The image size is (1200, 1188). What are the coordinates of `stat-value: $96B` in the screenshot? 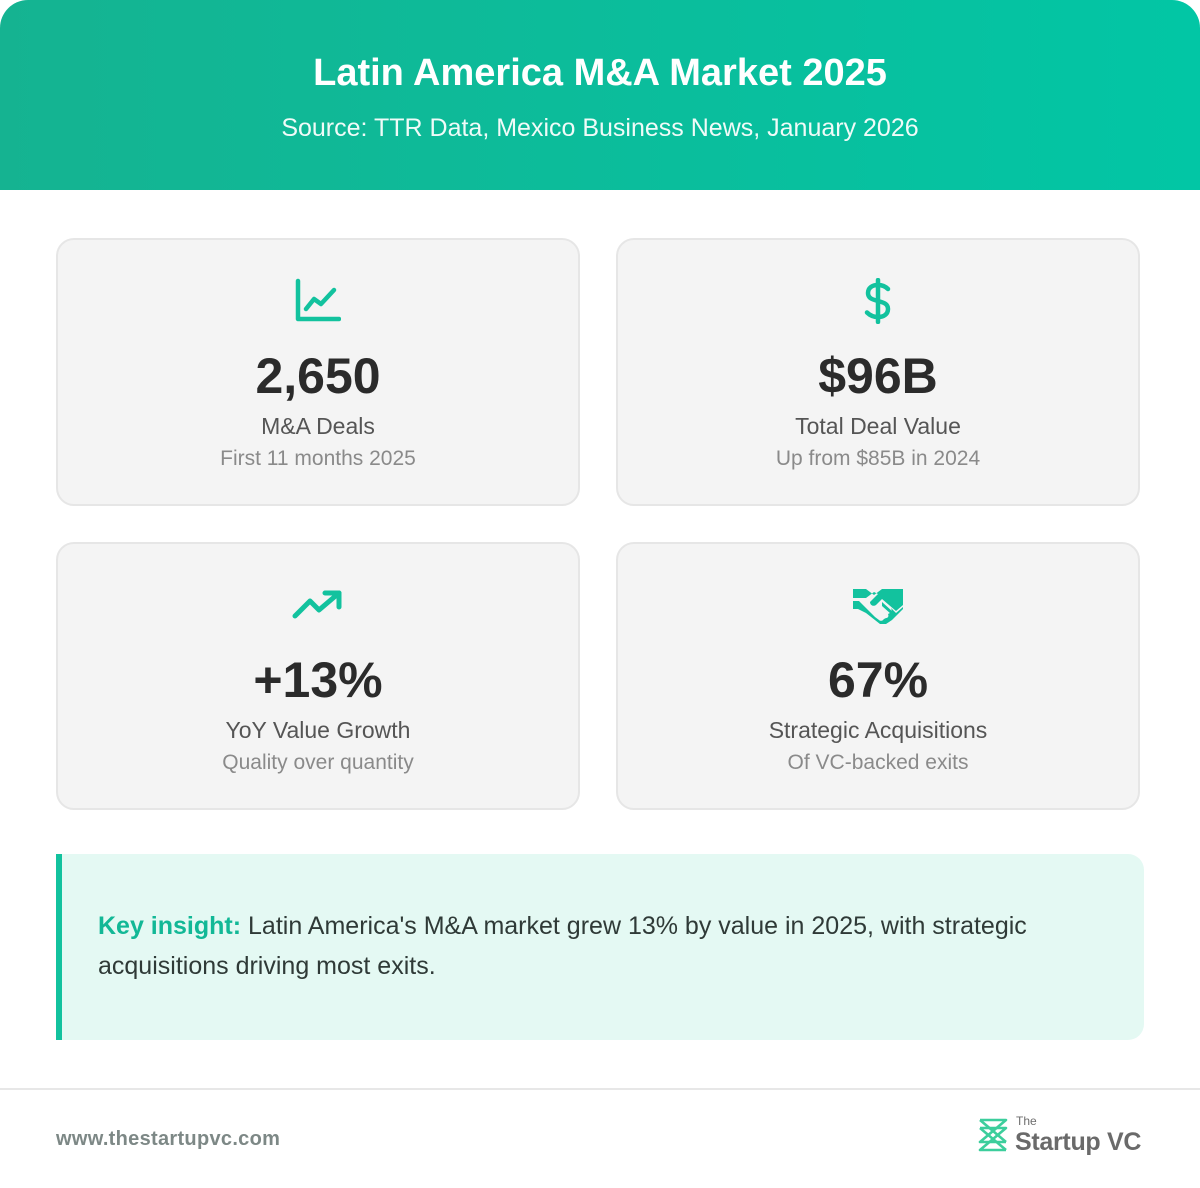 It's located at (878, 376).